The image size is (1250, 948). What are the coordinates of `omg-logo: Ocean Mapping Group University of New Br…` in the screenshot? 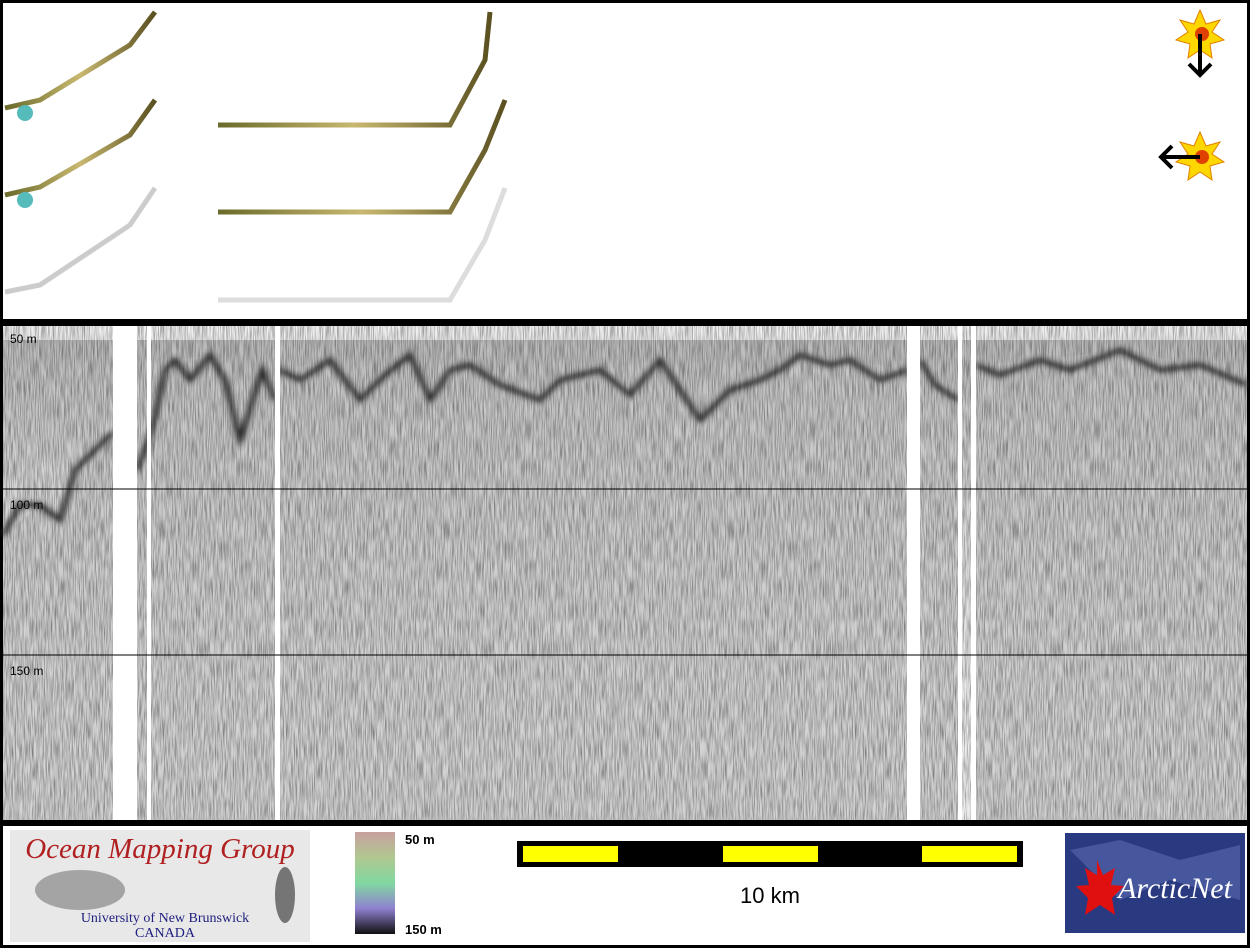 It's located at (160, 886).